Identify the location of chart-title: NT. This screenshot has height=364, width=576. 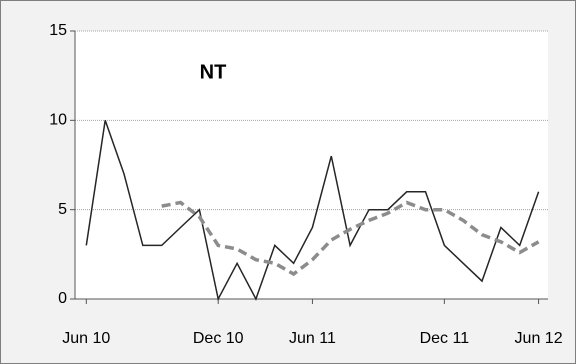
(213, 72).